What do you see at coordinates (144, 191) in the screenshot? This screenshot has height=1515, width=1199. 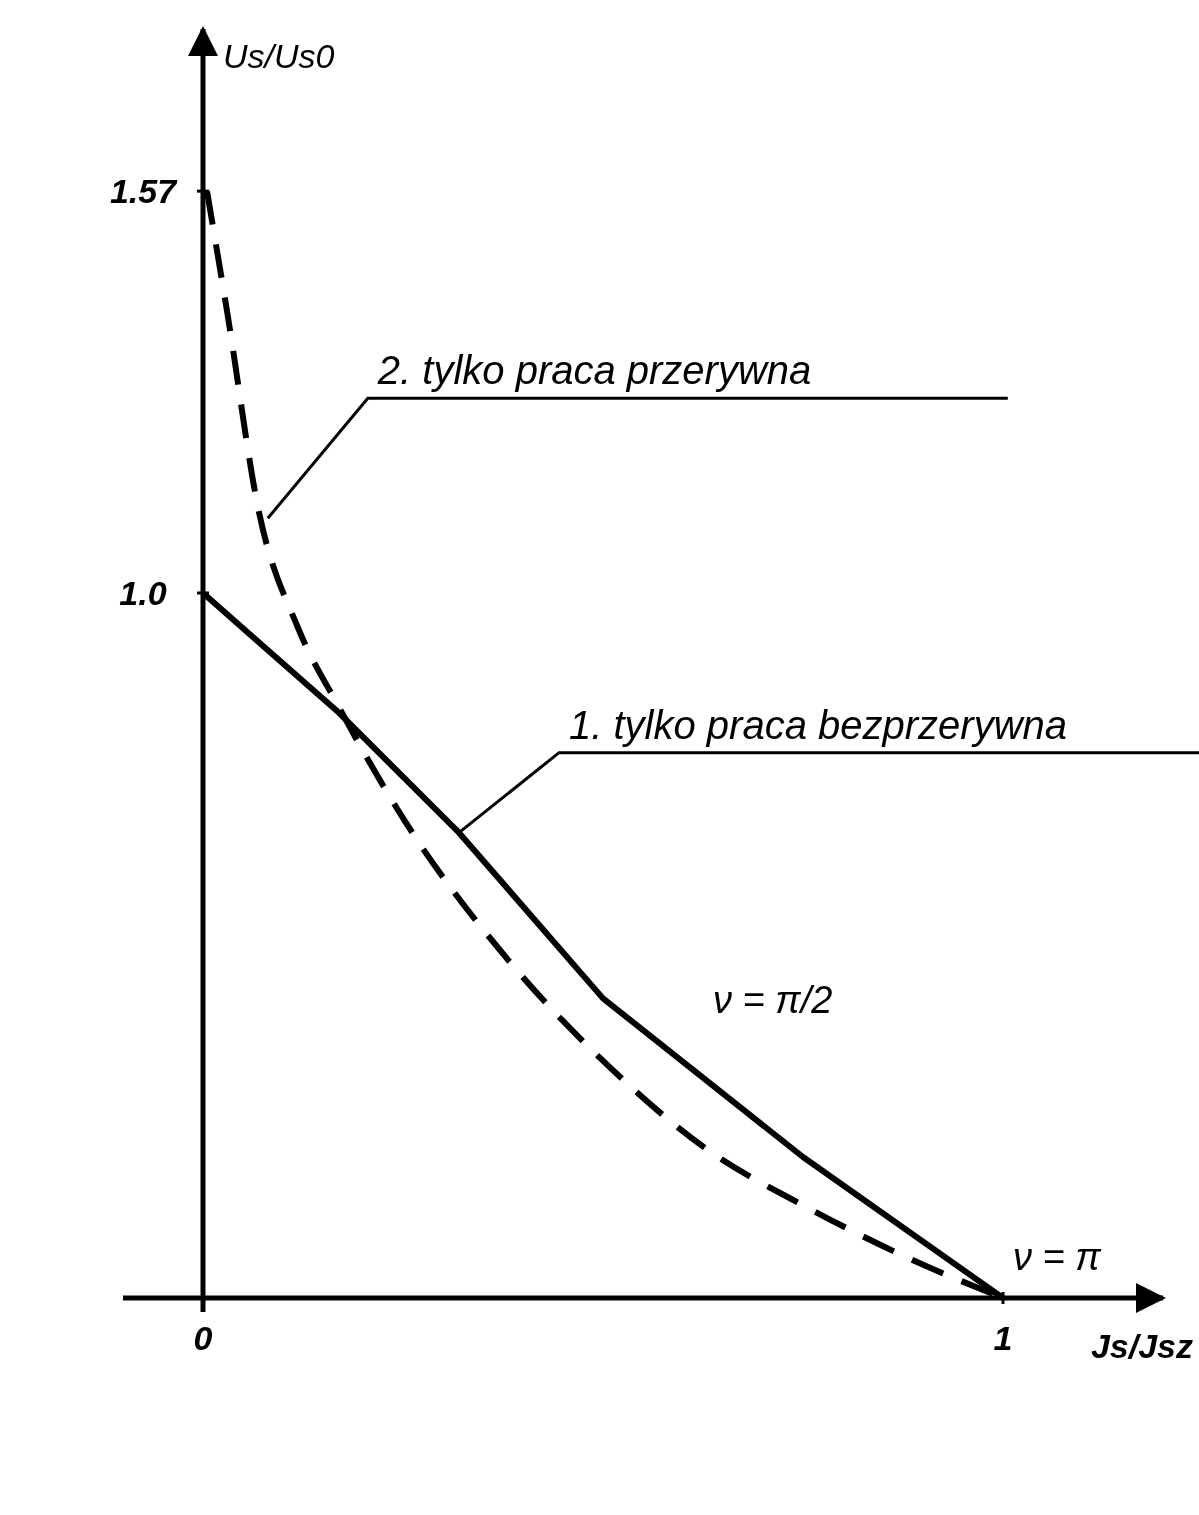 I see `y-tick-label: 1.57` at bounding box center [144, 191].